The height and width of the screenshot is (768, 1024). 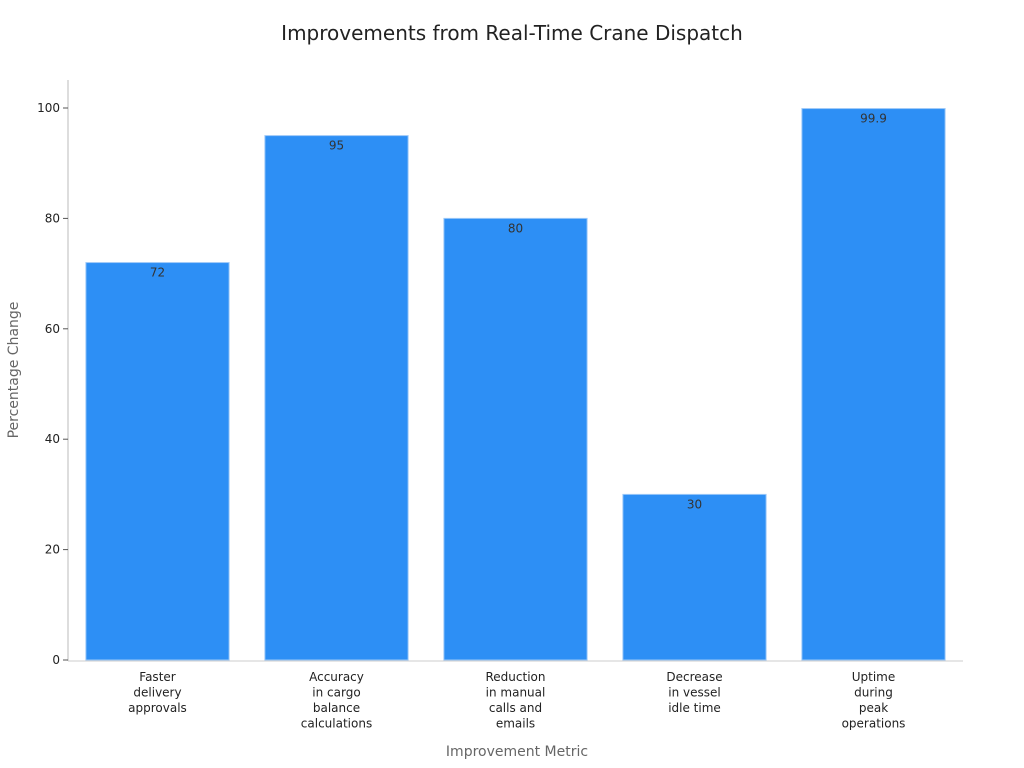 I want to click on x-tick-label: Reduction in manual calls and emails, so click(x=516, y=700).